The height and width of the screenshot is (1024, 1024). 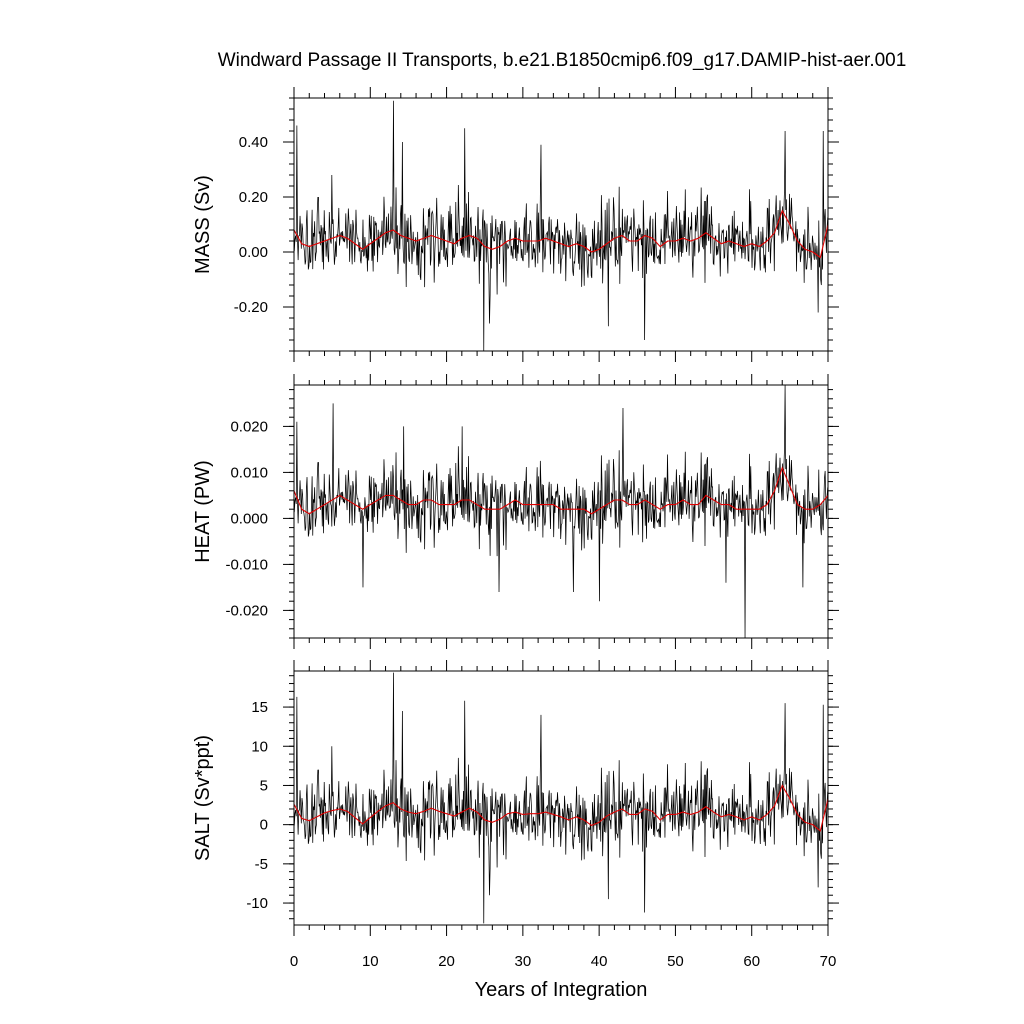 I want to click on y-tick-label: 0, so click(x=264, y=825).